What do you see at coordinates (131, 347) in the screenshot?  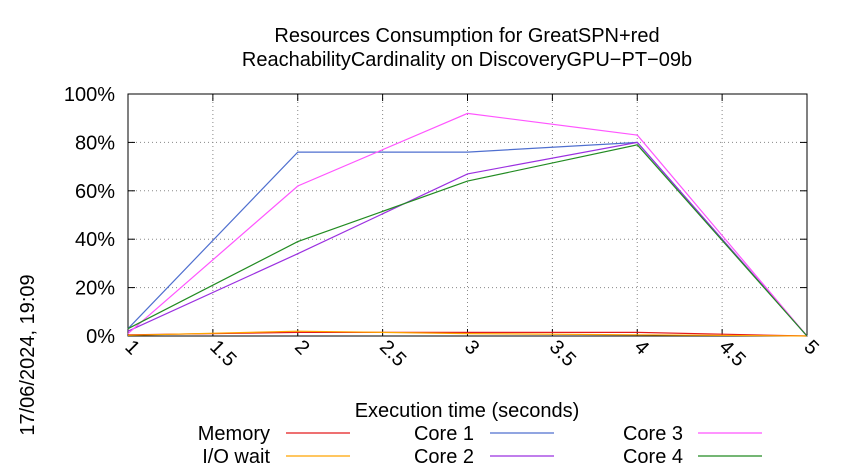 I see `x-tick-label: 1` at bounding box center [131, 347].